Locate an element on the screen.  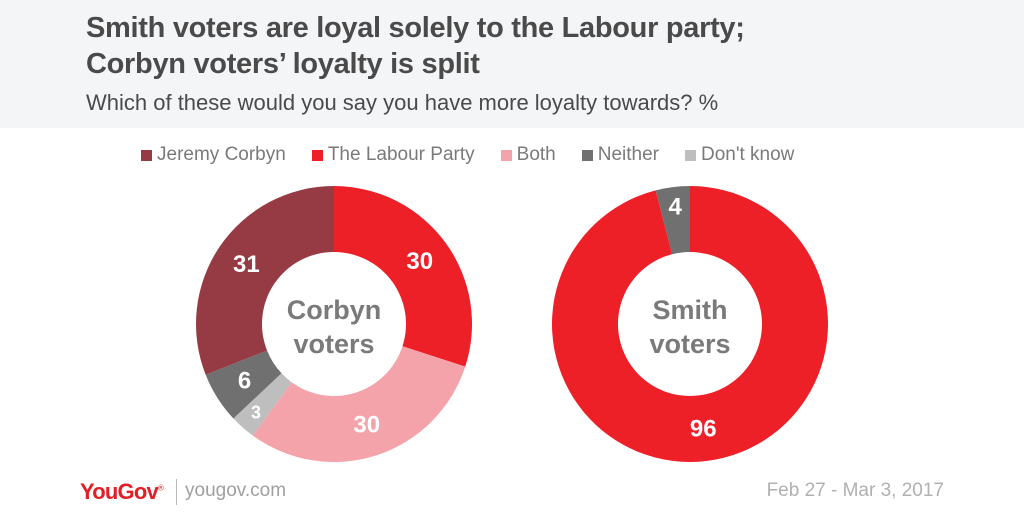
legend-item: Don't know is located at coordinates (739, 155).